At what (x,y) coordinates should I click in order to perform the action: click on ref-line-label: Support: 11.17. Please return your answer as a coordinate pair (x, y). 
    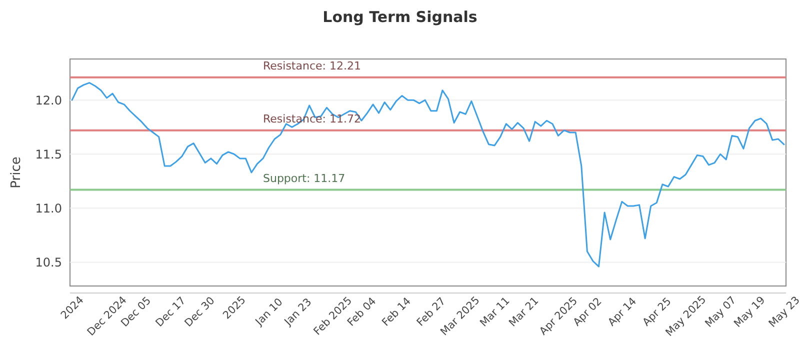
    Looking at the image, I should click on (304, 178).